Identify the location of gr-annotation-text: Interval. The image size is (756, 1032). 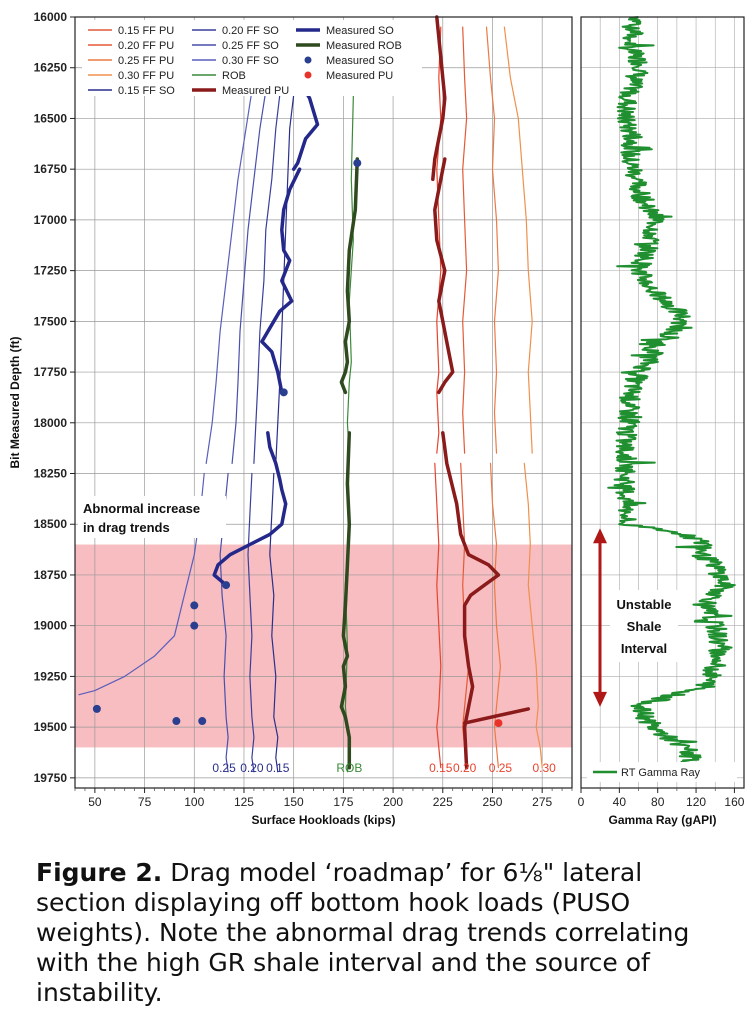
(644, 648).